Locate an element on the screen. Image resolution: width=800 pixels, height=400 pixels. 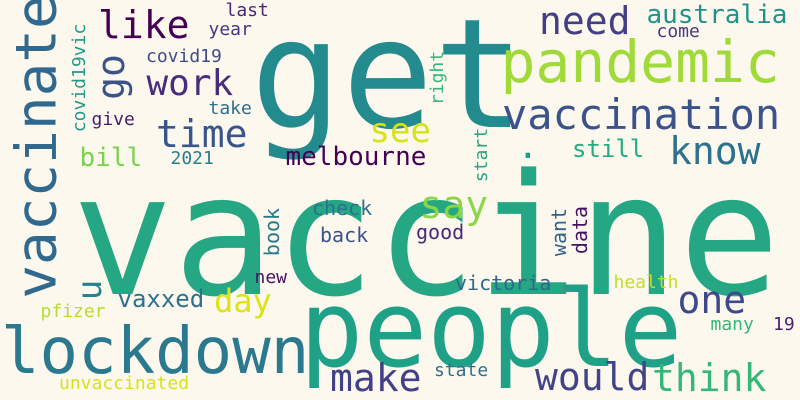
word-many: many is located at coordinates (732, 324).